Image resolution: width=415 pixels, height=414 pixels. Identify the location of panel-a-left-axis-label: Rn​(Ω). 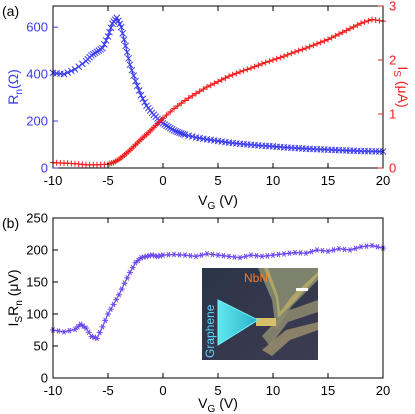
(15, 87).